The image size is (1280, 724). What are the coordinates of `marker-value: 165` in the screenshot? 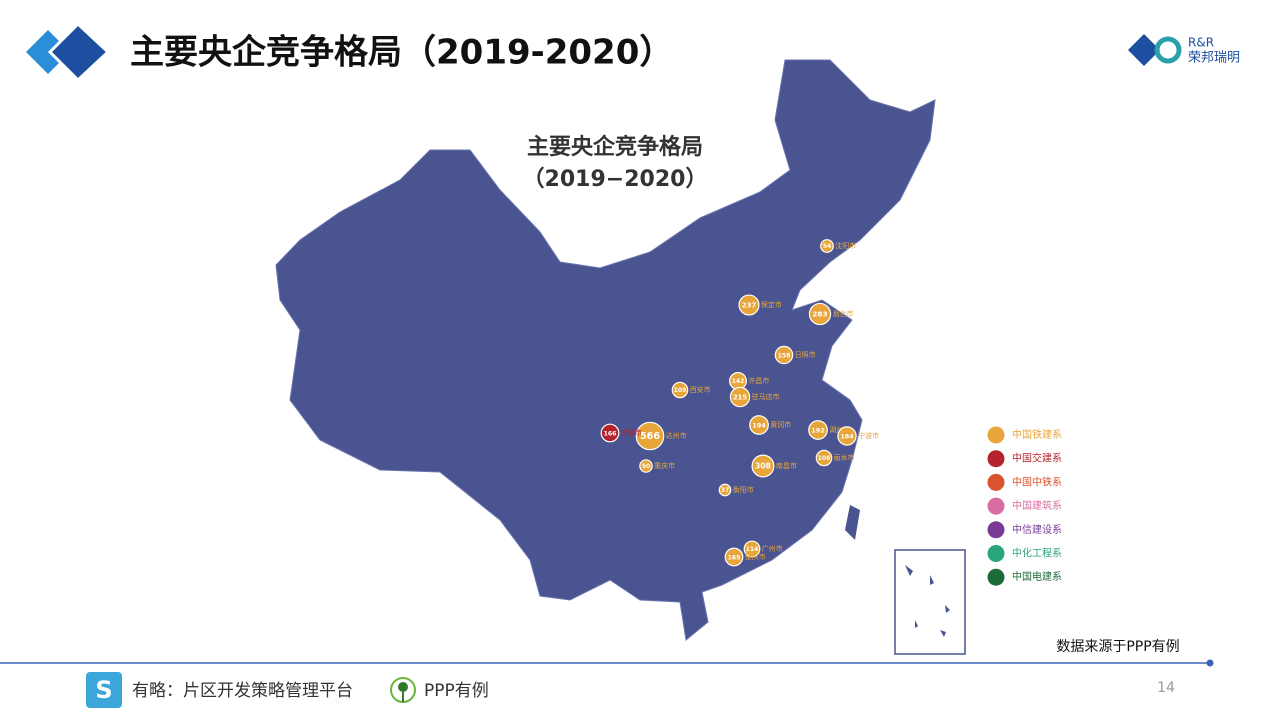 It's located at (734, 558).